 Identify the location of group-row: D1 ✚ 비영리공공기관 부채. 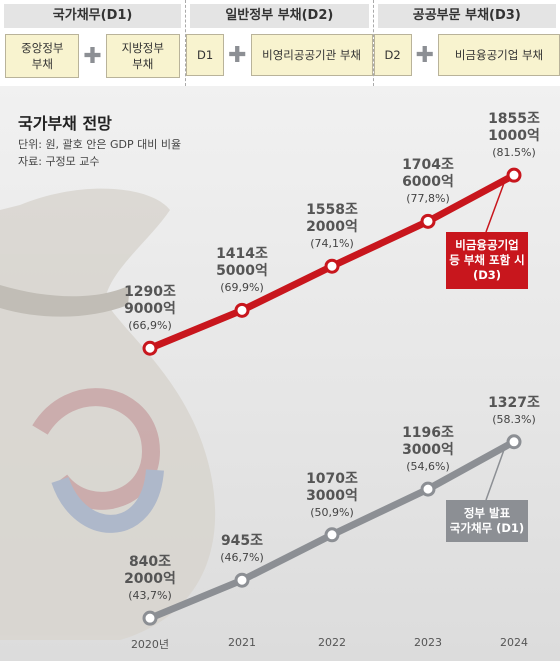
(279, 55).